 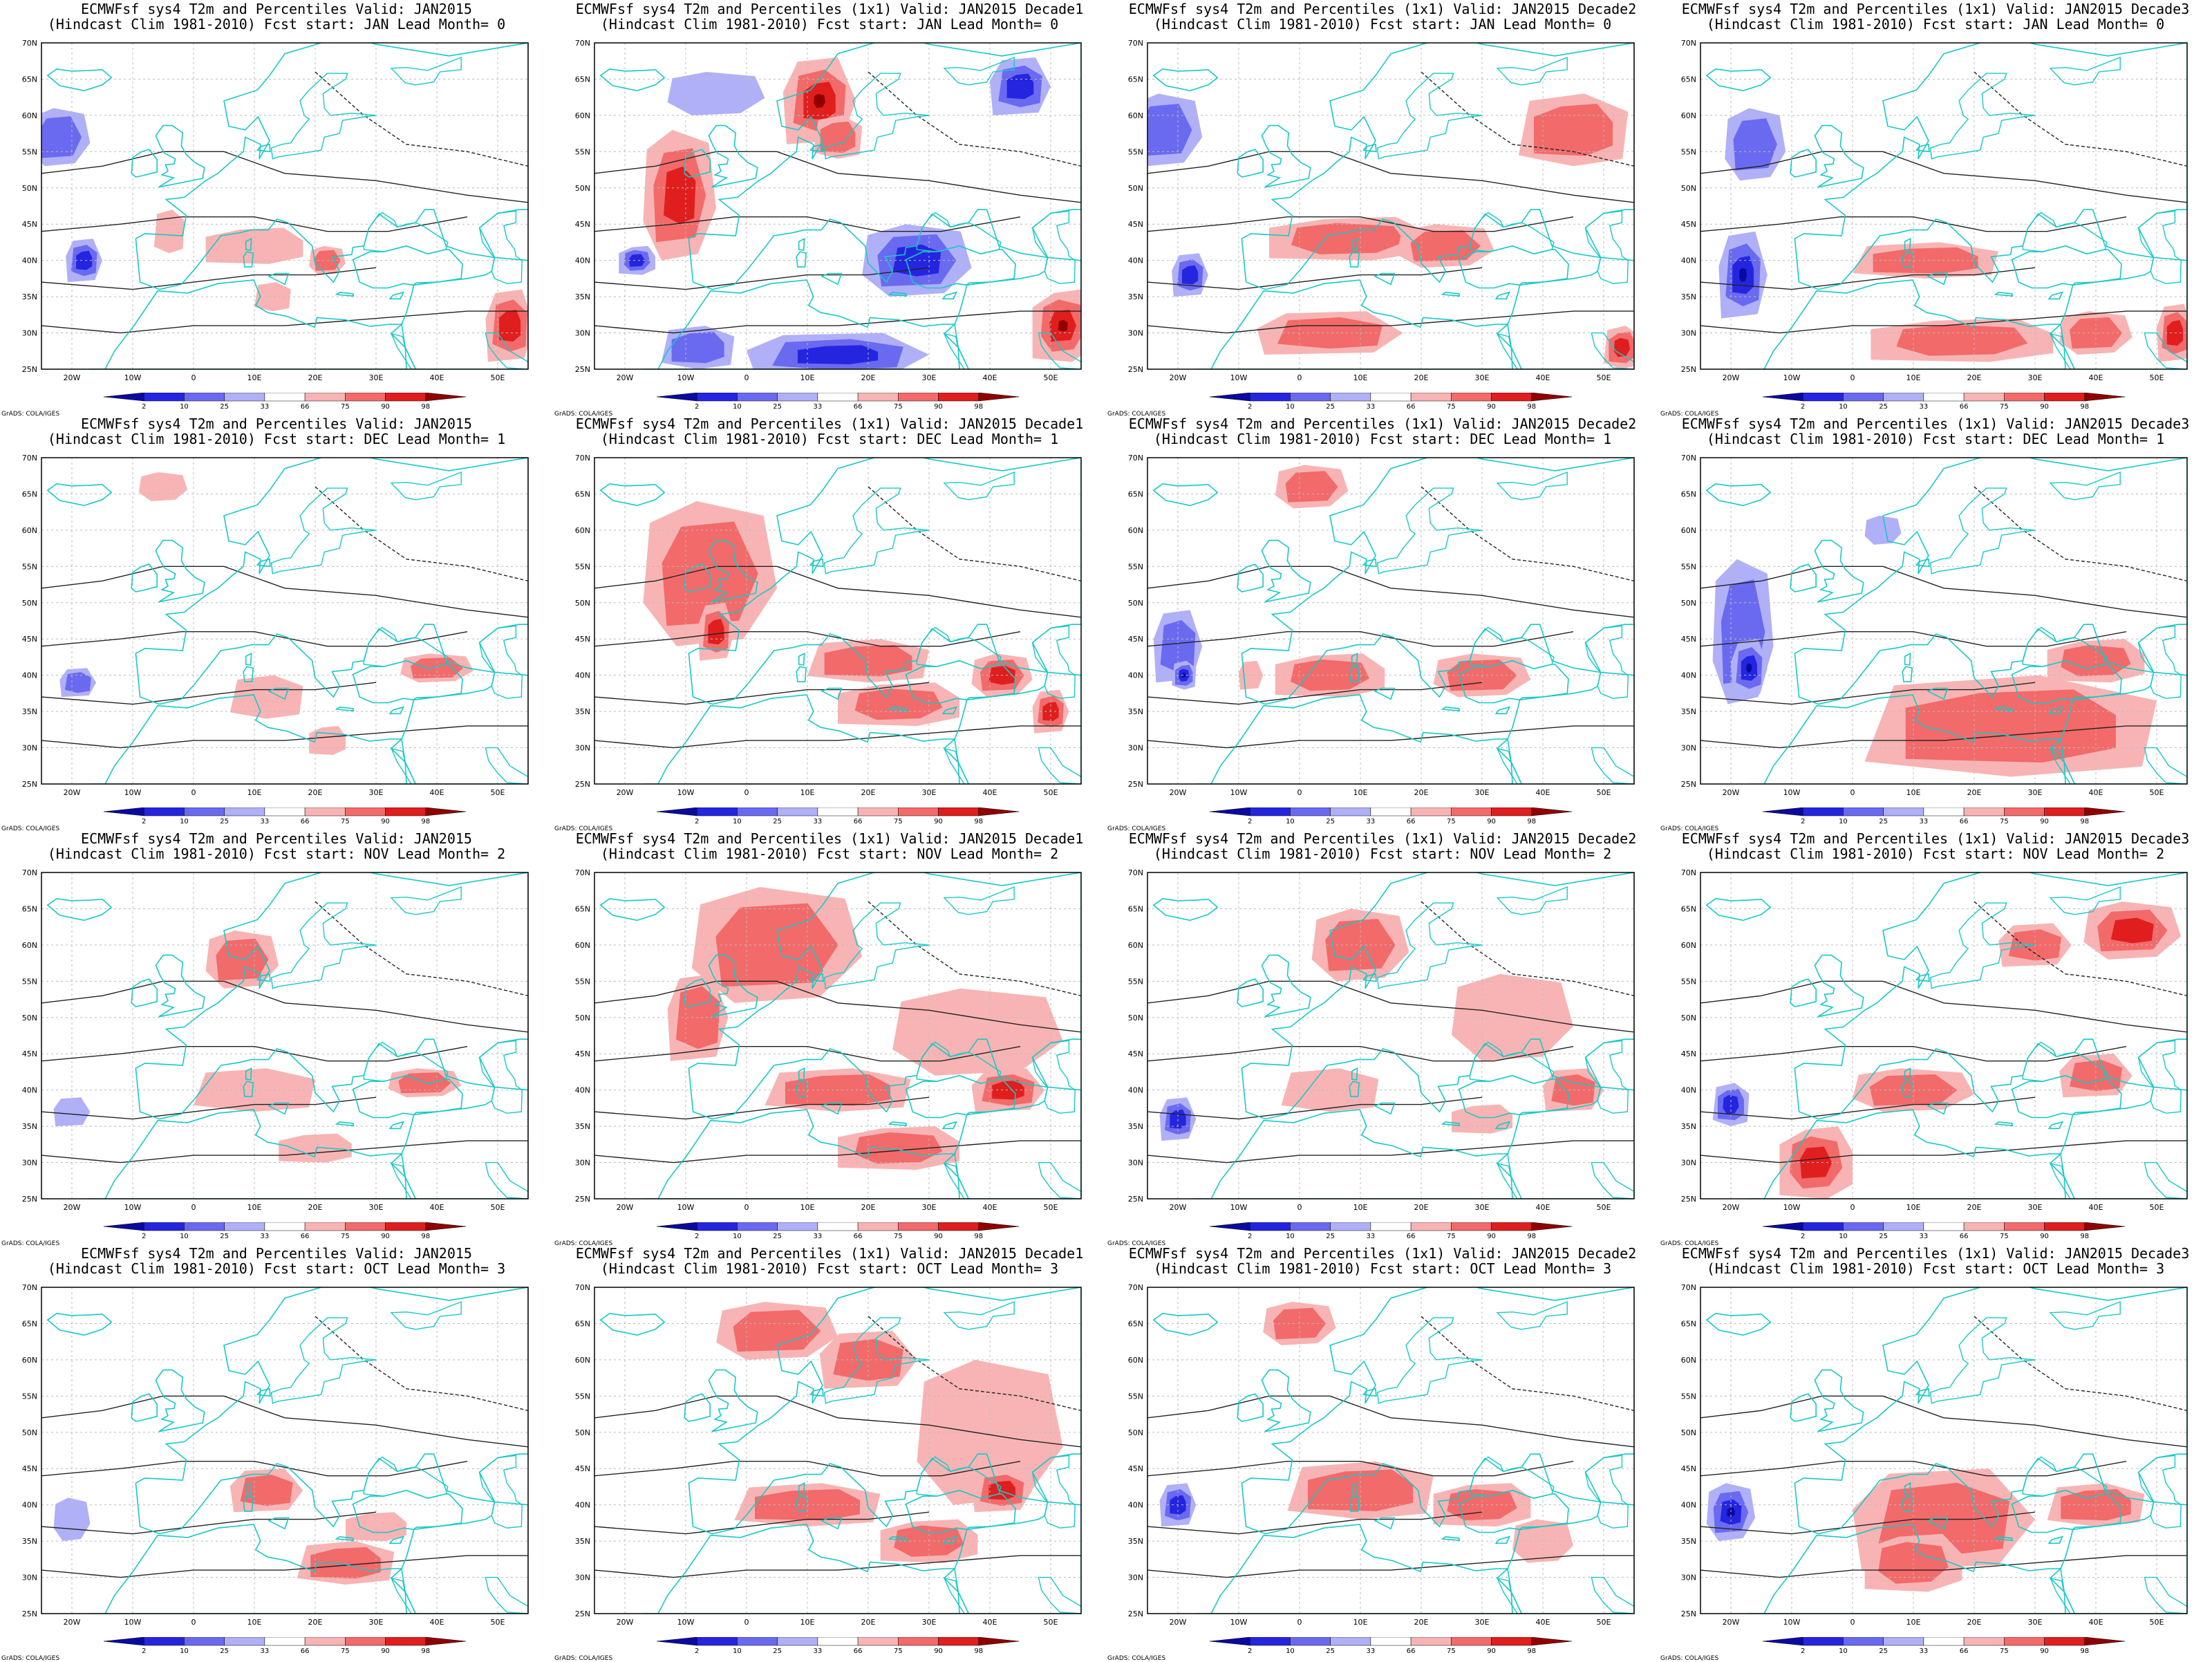 I want to click on lat-label: 40N, so click(x=29, y=1091).